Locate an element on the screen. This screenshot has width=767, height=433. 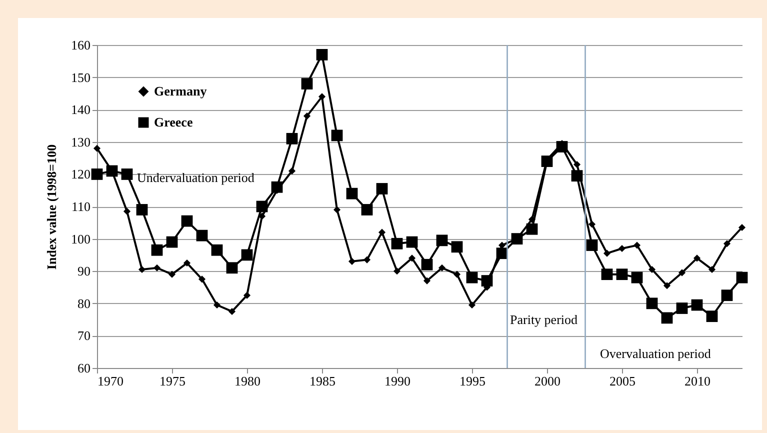
x-tick-label: 1970 is located at coordinates (111, 381).